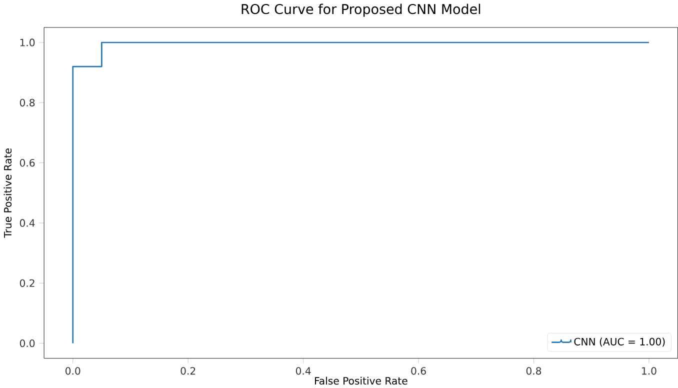 This screenshot has width=678, height=388. I want to click on x-tick-label: 0.4, so click(303, 370).